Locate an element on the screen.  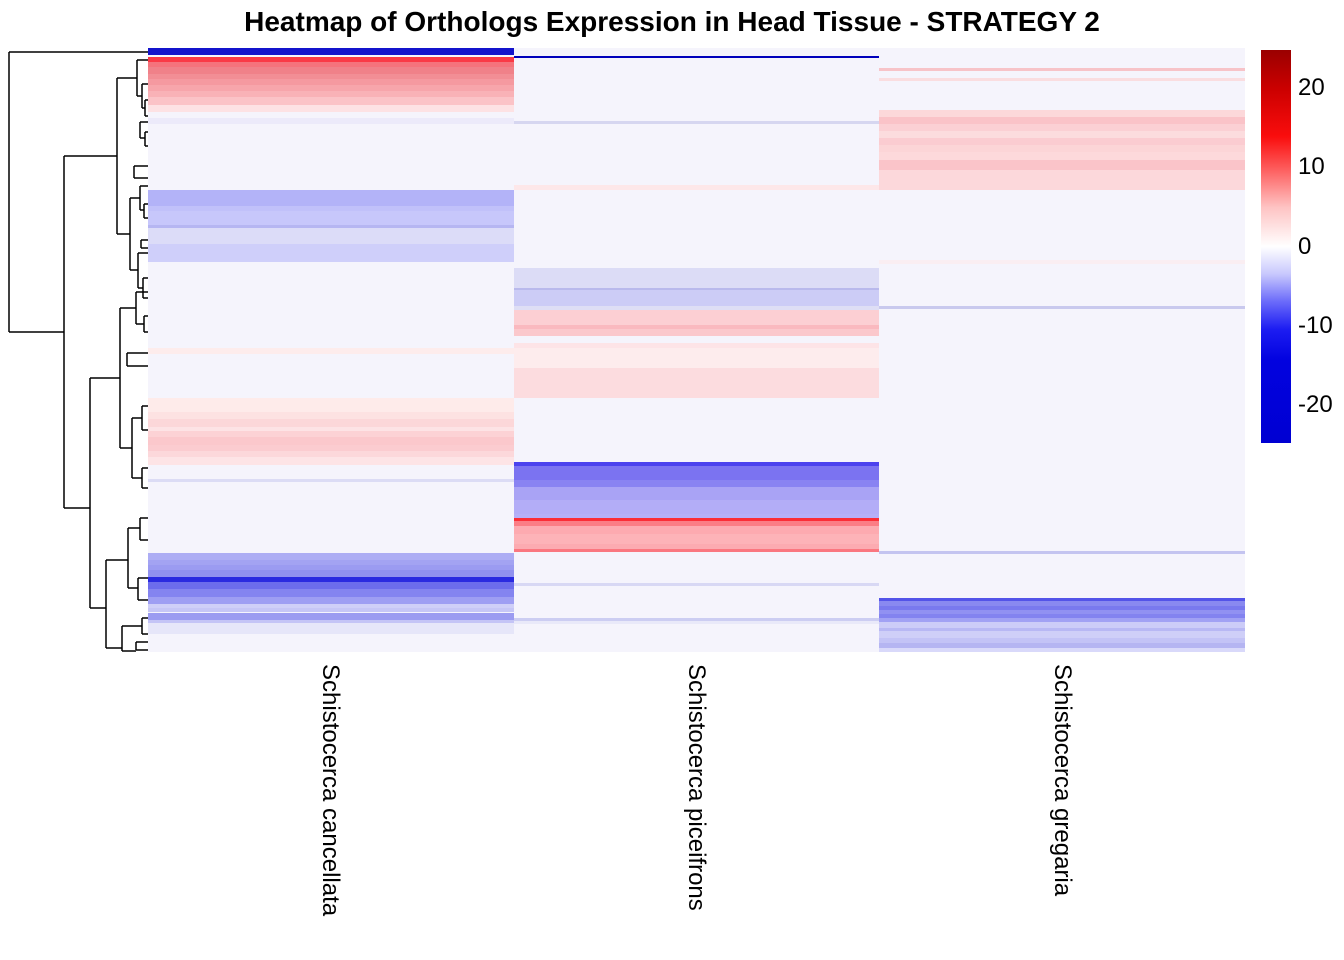
column-label-schistocerca-piceifrons: Schistocerca piceifrons is located at coordinates (696, 787).